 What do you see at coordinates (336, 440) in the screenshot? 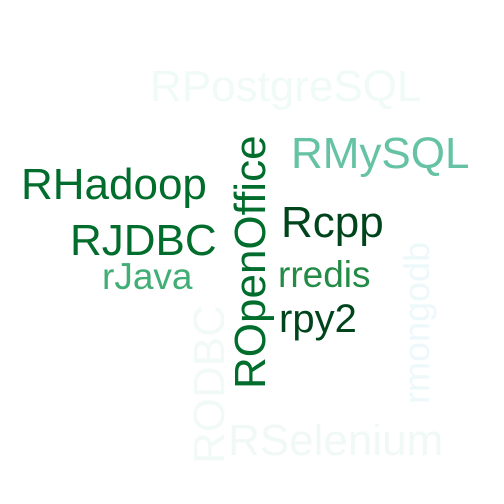
I see `word-rselenium: RSelenium` at bounding box center [336, 440].